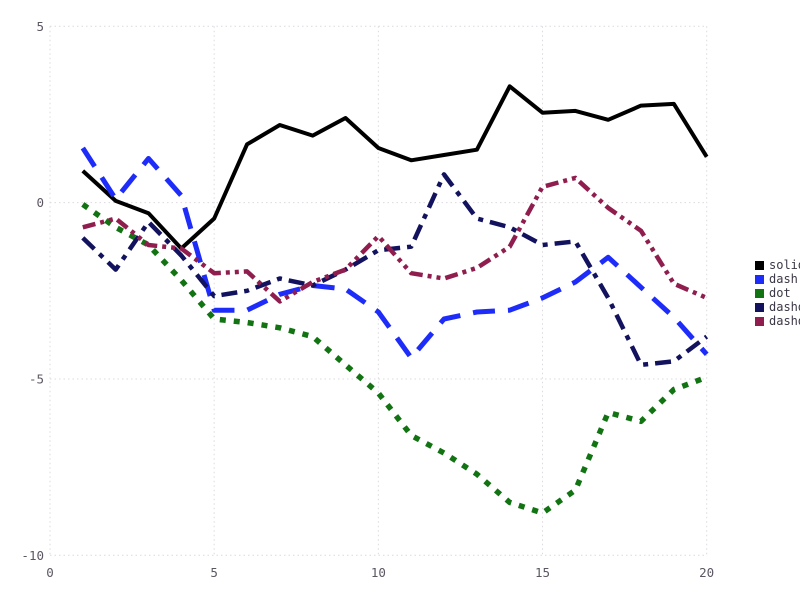 This screenshot has height=600, width=800. I want to click on legend-swatch-dashdot, so click(759, 307).